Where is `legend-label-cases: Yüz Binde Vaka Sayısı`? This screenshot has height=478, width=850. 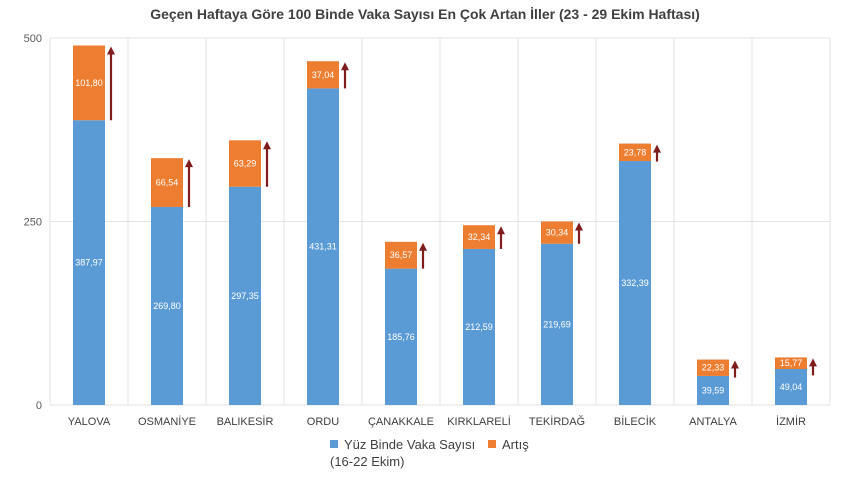
legend-label-cases: Yüz Binde Vaka Sayısı is located at coordinates (410, 444).